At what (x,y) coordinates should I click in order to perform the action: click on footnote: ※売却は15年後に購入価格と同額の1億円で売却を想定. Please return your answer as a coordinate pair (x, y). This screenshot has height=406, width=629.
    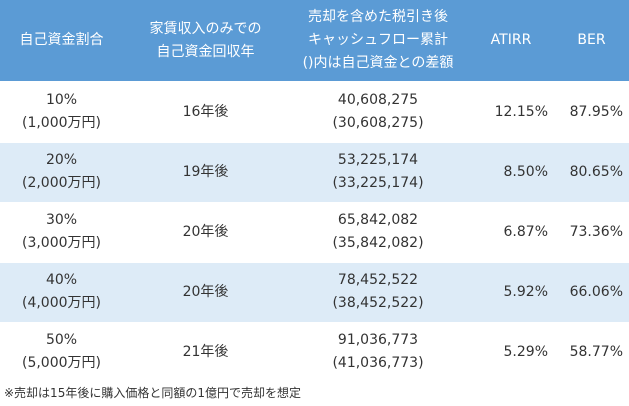
    Looking at the image, I should click on (152, 393).